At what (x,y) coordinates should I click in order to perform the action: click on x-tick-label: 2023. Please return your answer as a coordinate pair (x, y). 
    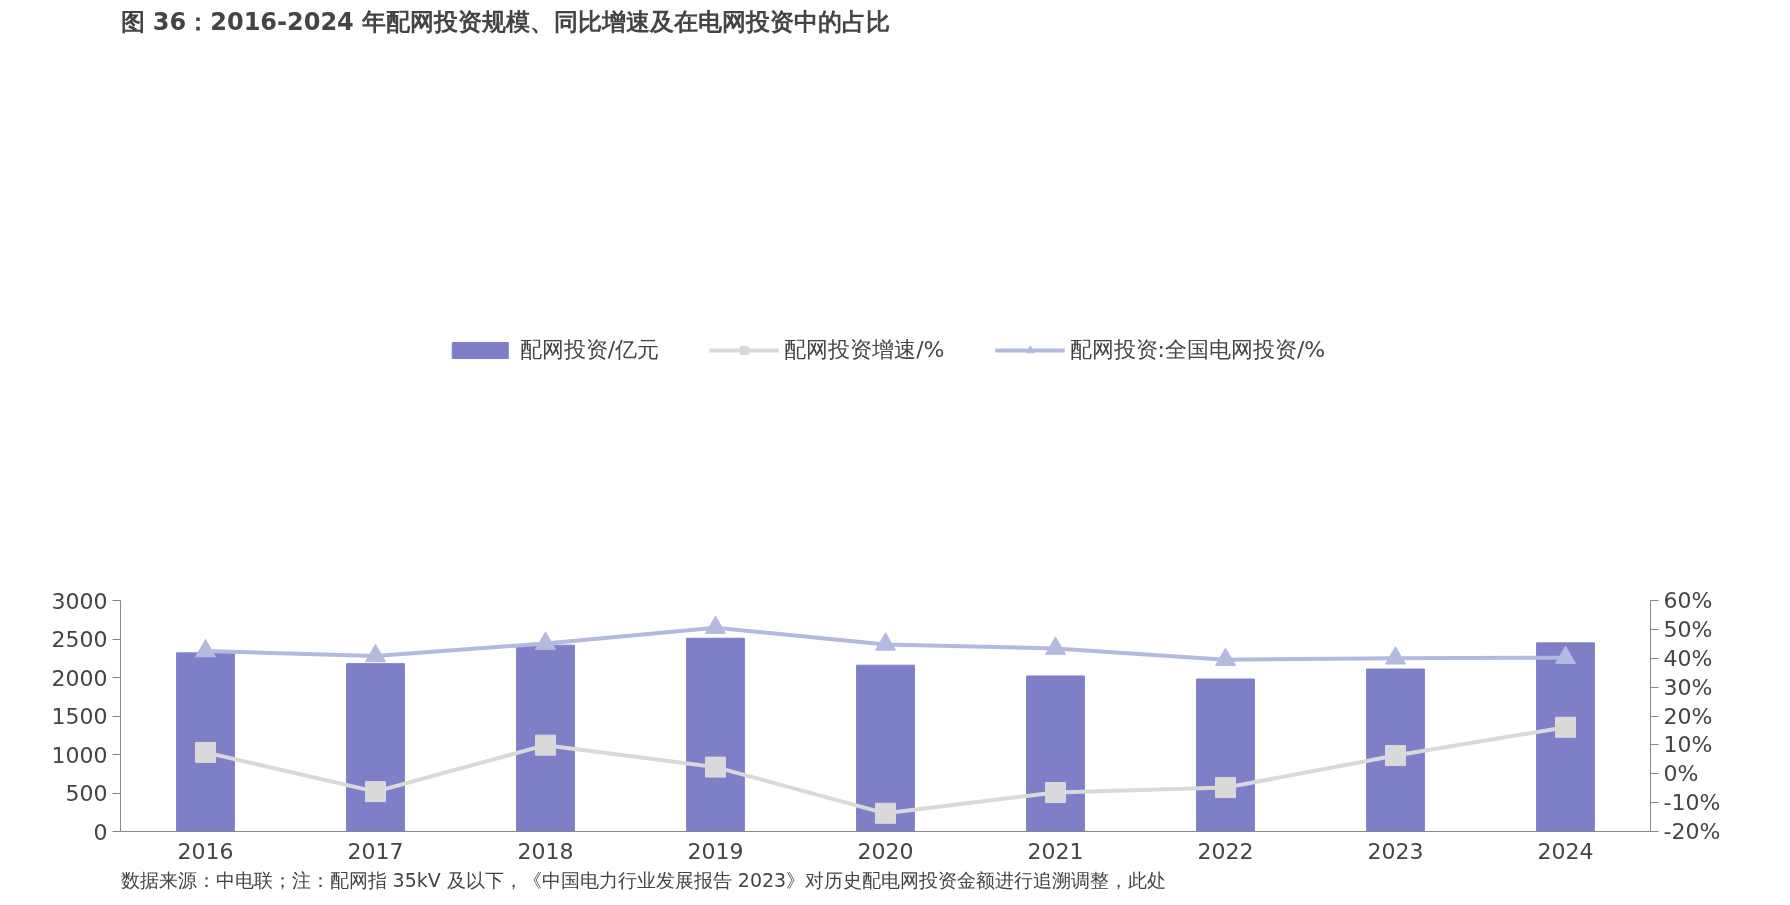
    Looking at the image, I should click on (1395, 851).